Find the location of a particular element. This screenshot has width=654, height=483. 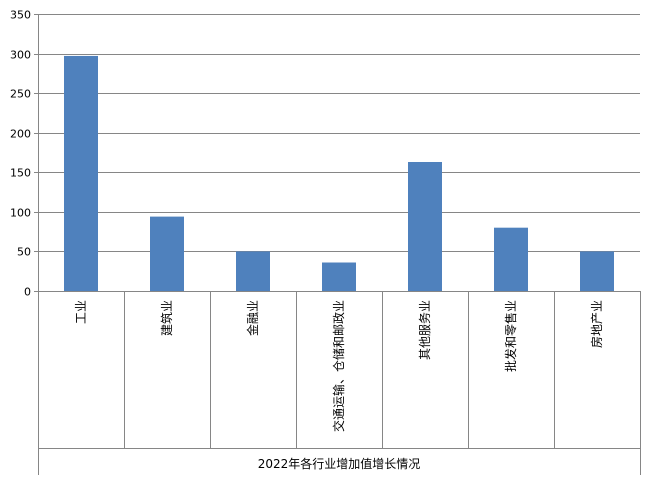

x-tick-label: 工业 is located at coordinates (81, 312).